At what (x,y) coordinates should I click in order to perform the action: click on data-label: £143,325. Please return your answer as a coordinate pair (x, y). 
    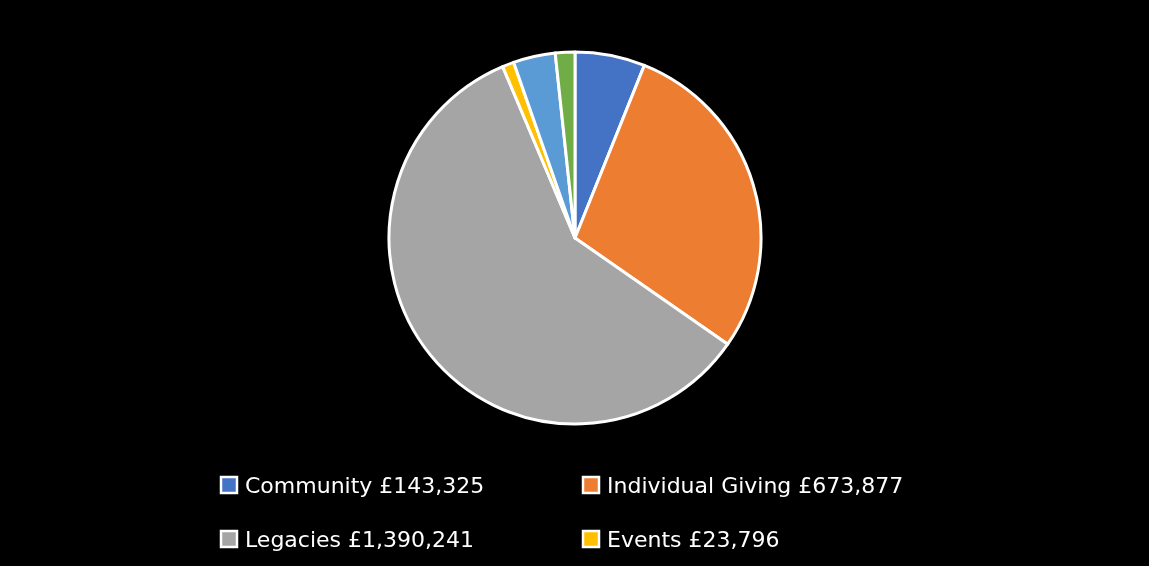
    Looking at the image, I should click on (432, 485).